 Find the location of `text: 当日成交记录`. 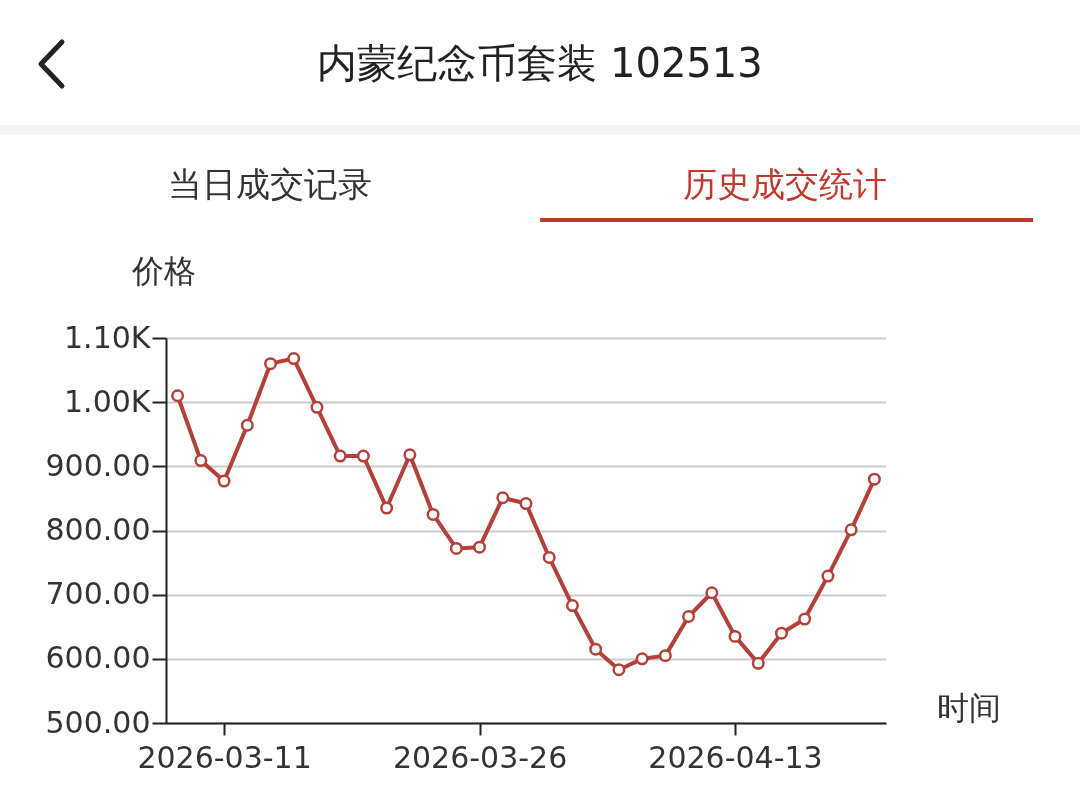

text: 当日成交记录 is located at coordinates (270, 184).